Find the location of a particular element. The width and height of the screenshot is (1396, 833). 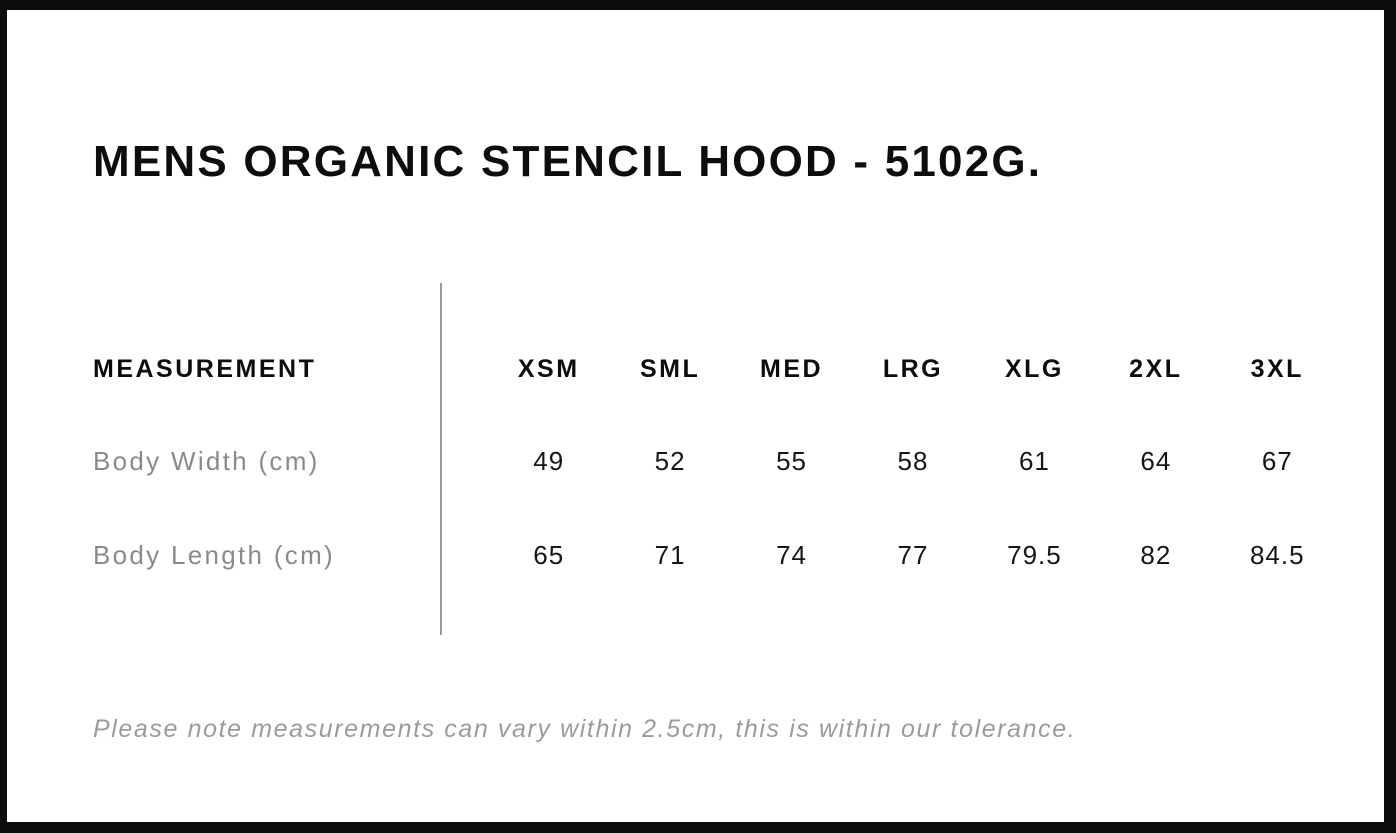

cell-body-length-xsm: 65 is located at coordinates (549, 554).